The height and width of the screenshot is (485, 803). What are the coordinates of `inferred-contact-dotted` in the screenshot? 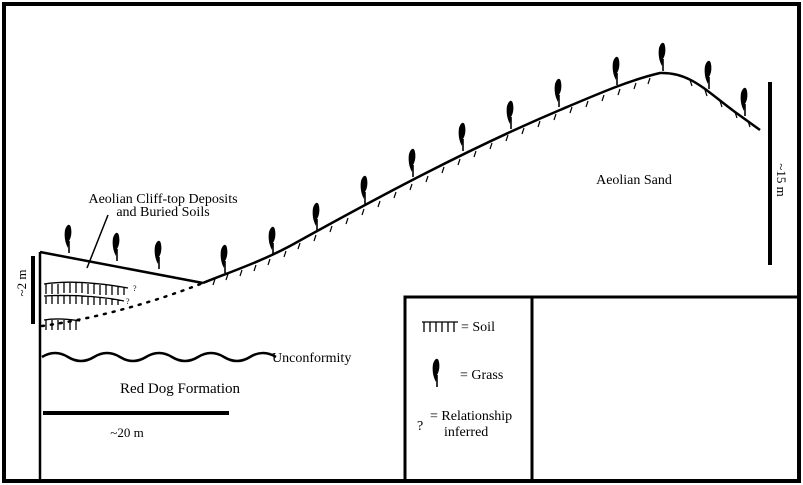 It's located at (122, 304).